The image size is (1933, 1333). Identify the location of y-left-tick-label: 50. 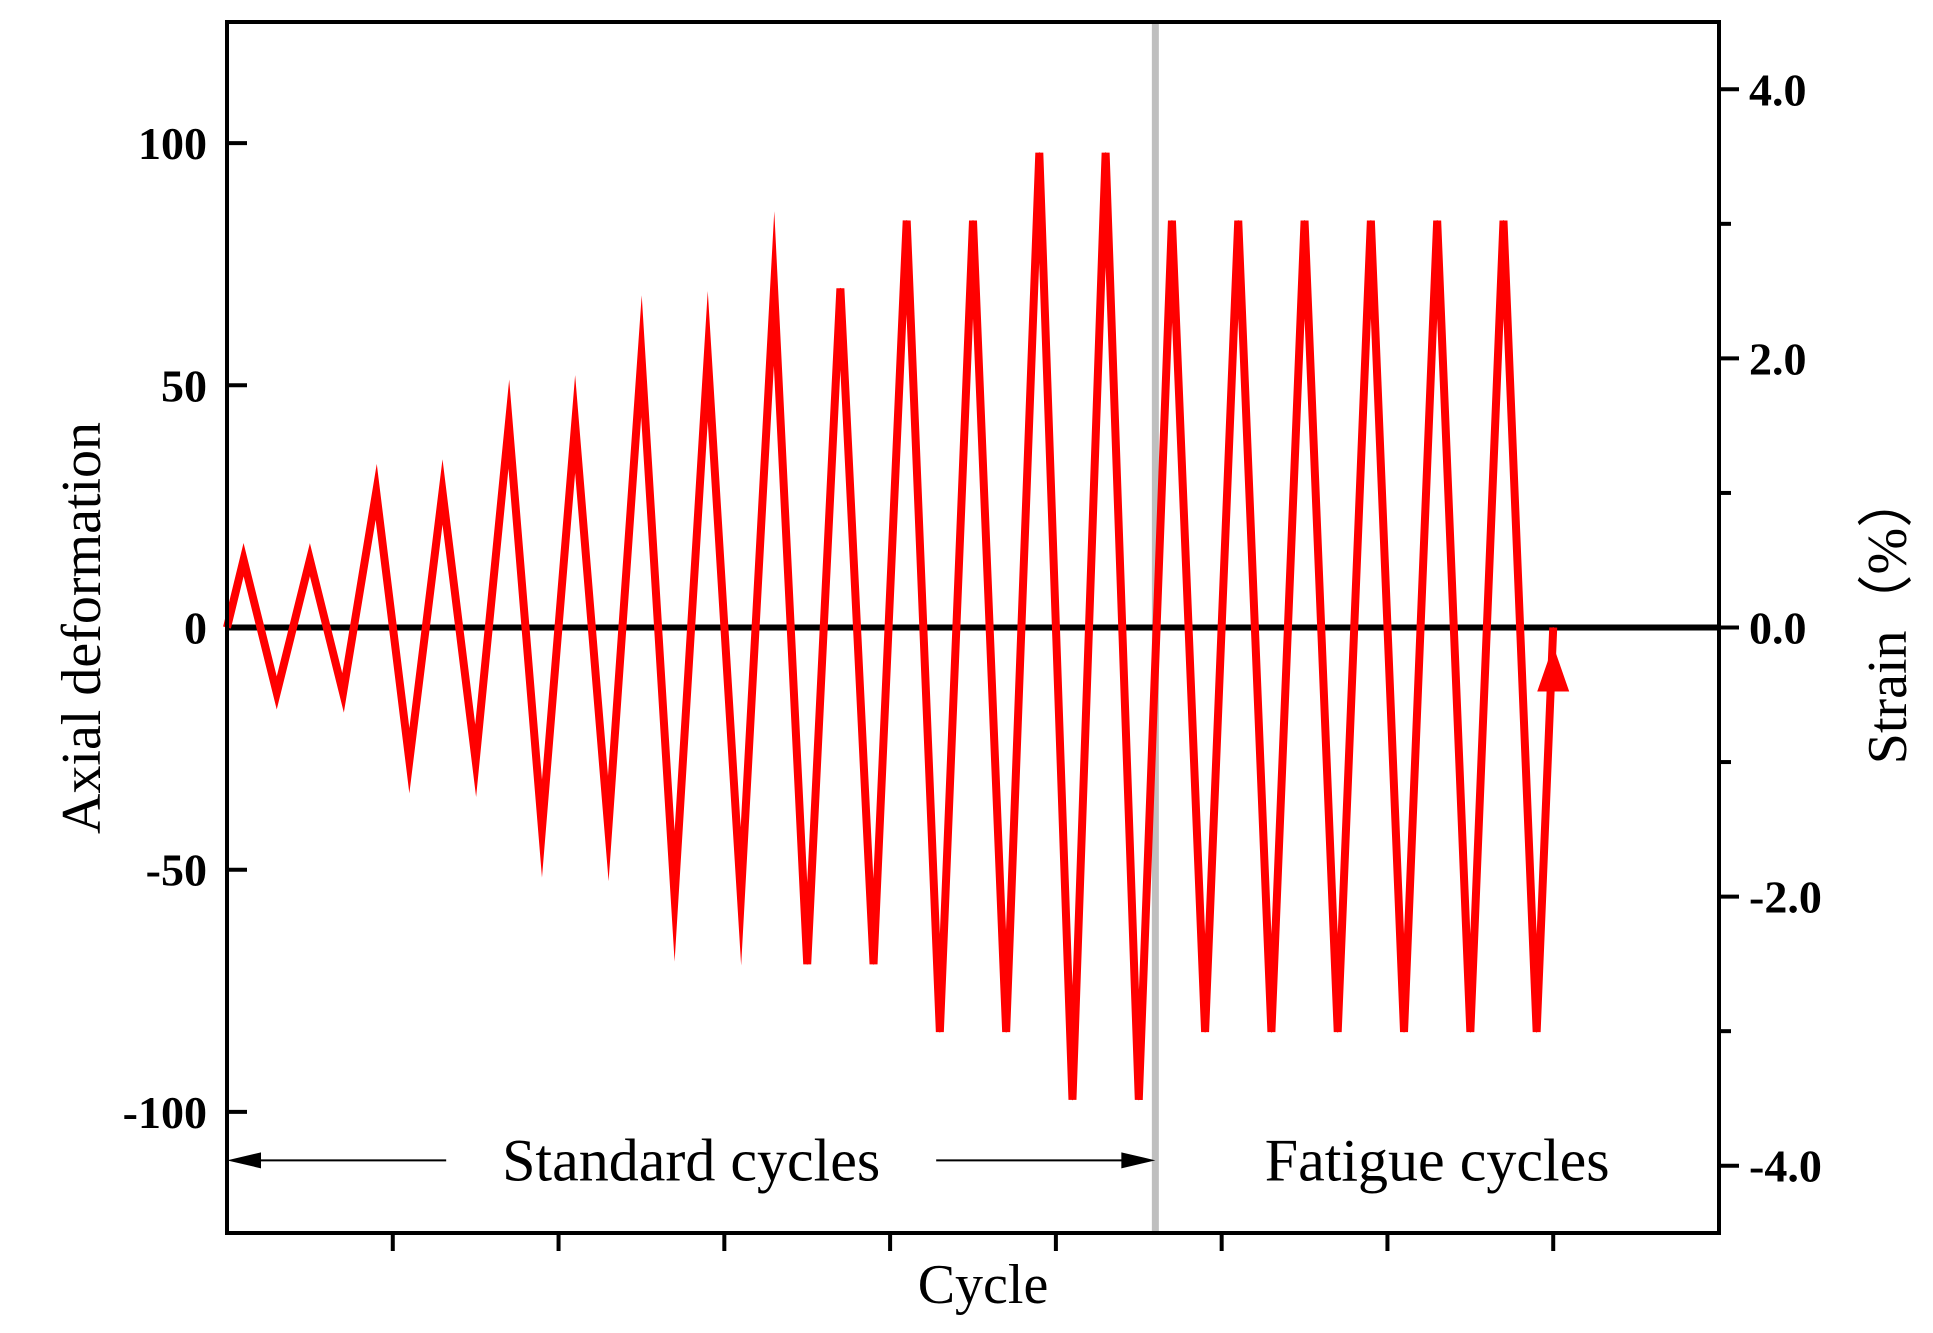
(184, 385).